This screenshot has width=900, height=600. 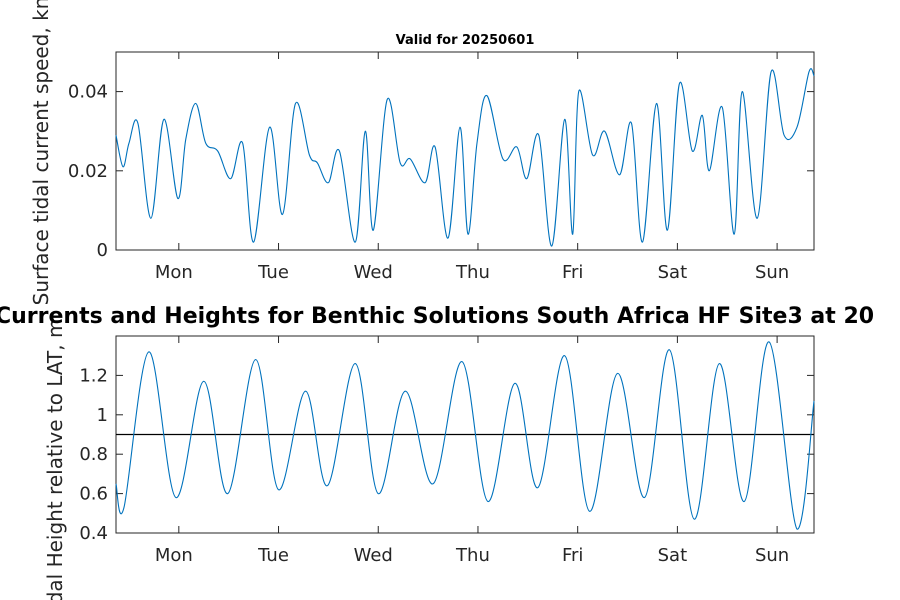 I want to click on current-x-tick-label: Thu, so click(x=472, y=272).